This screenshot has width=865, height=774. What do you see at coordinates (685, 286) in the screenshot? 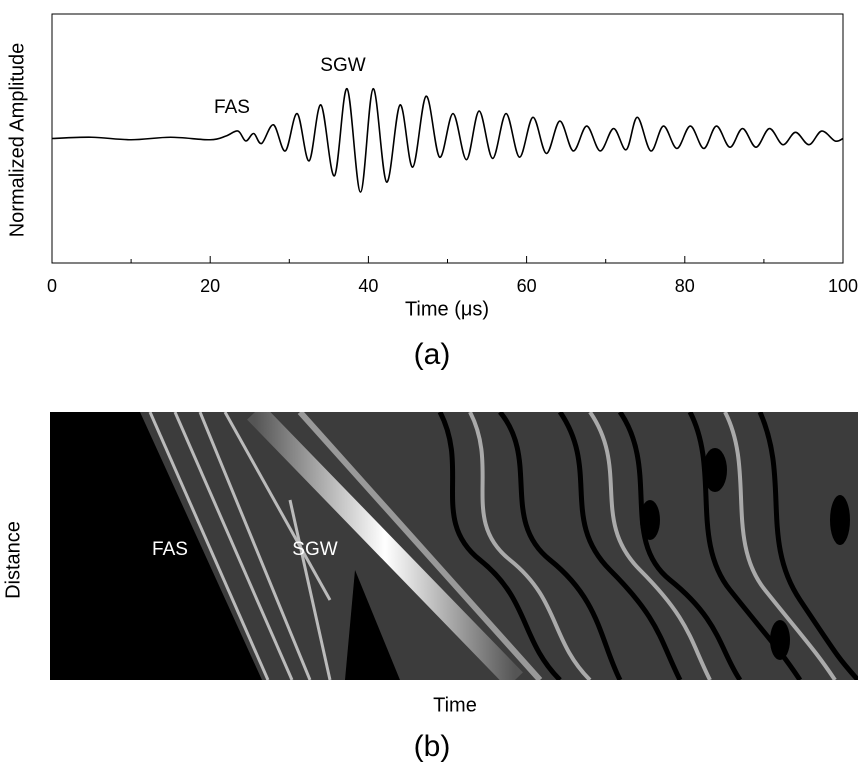
I see `x-tick-label: 80` at bounding box center [685, 286].